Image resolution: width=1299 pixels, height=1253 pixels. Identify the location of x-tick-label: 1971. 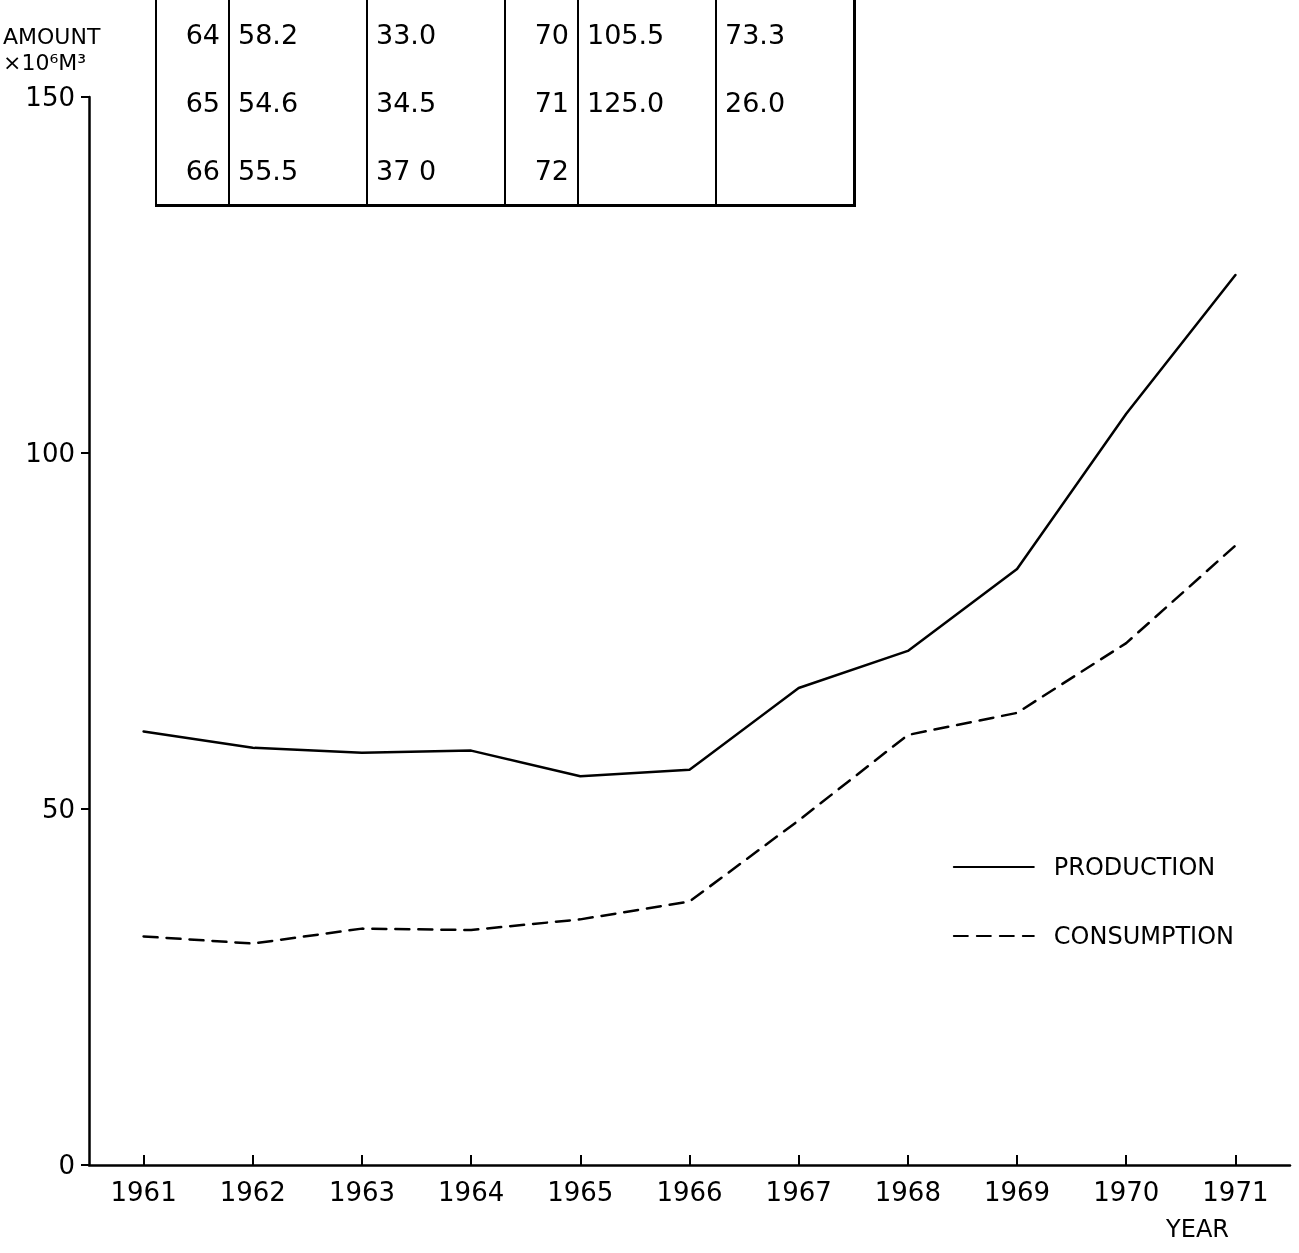
(1235, 1192).